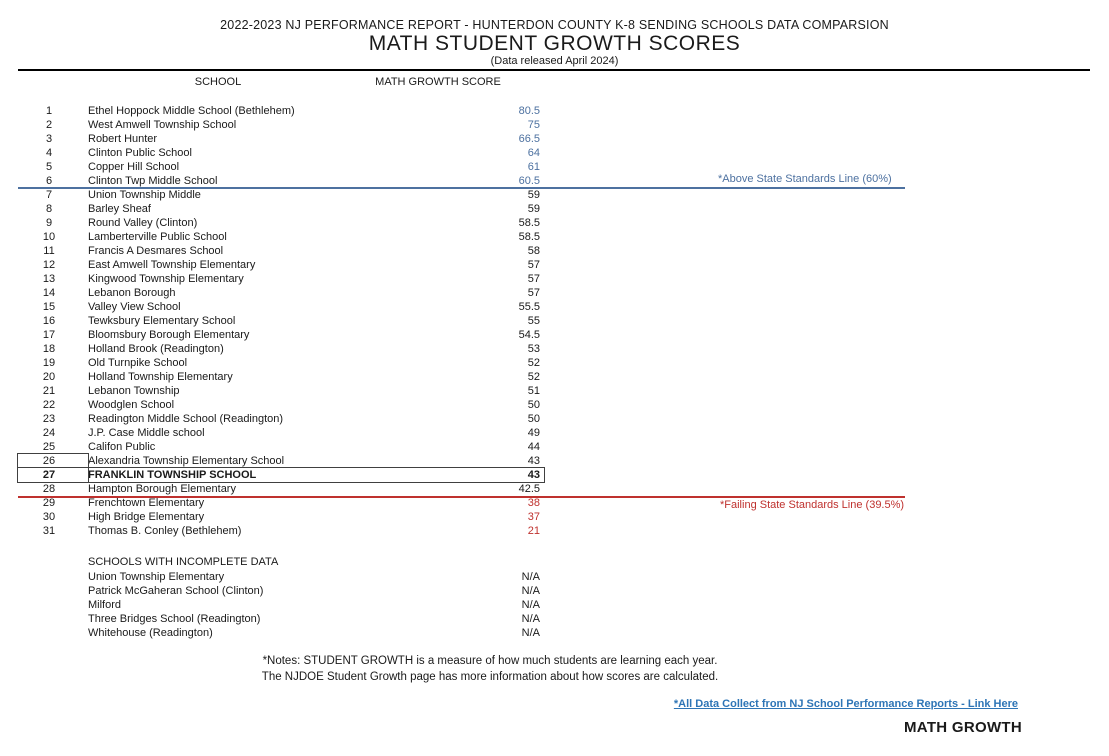 Image resolution: width=1109 pixels, height=756 pixels. Describe the element at coordinates (529, 181) in the screenshot. I see `growth-score: 60.5` at that location.